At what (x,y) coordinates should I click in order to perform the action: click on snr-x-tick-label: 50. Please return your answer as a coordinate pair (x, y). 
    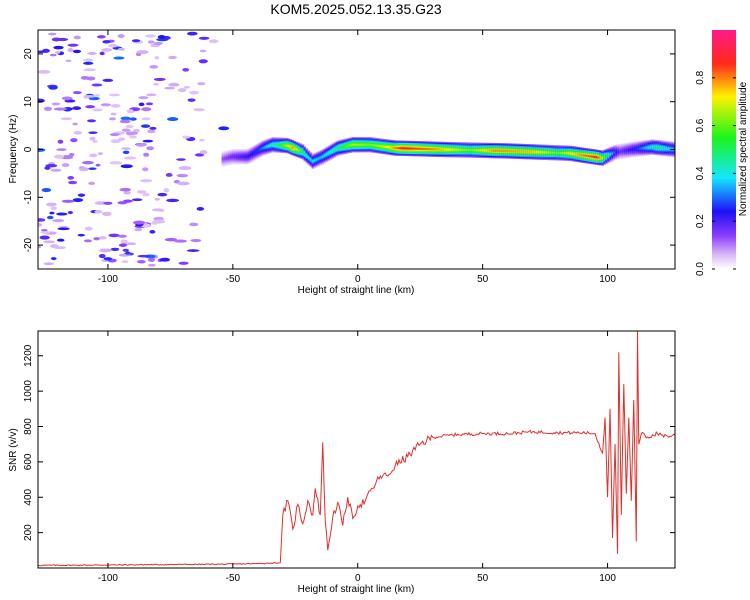
    Looking at the image, I should click on (483, 578).